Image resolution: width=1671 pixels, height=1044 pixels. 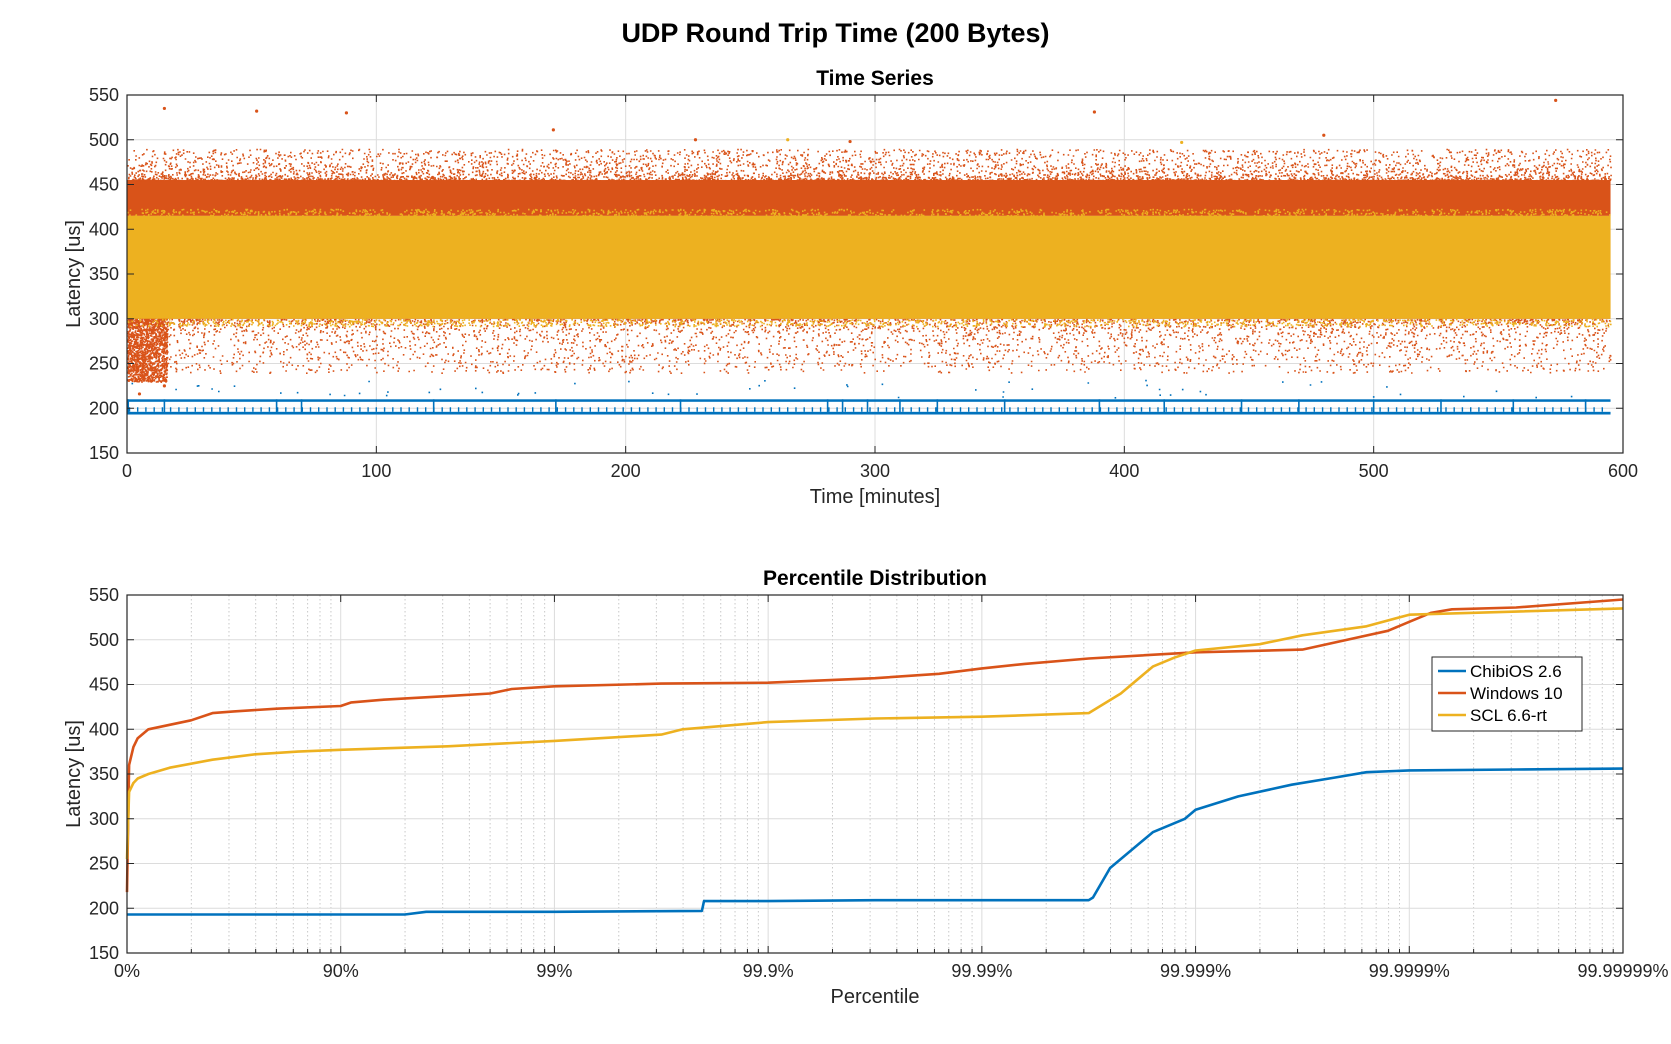 I want to click on percentile-x-tick-label: 99.9%, so click(x=768, y=971).